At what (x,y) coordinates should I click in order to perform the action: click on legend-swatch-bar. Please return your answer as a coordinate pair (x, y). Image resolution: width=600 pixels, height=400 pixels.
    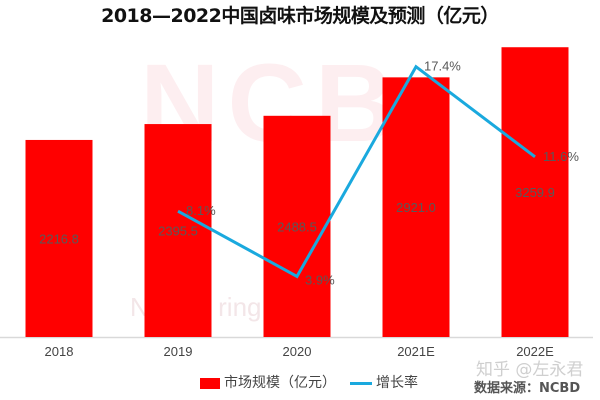
    Looking at the image, I should click on (210, 383).